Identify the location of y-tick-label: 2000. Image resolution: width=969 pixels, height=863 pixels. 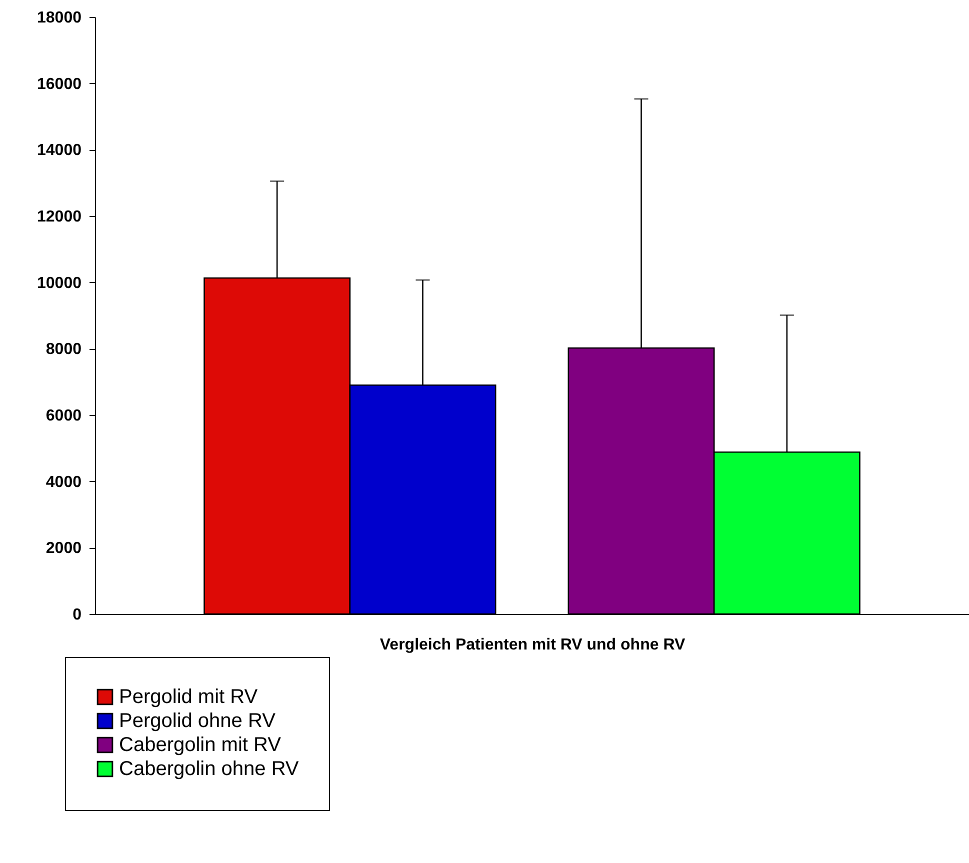
(64, 549).